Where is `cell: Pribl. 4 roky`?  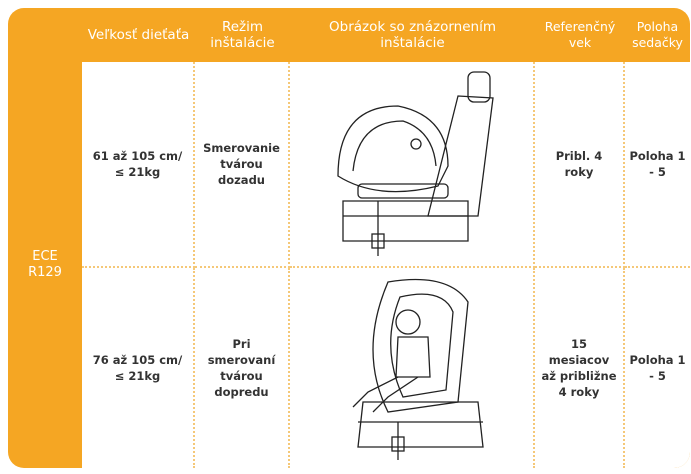 cell: Pribl. 4 roky is located at coordinates (580, 165).